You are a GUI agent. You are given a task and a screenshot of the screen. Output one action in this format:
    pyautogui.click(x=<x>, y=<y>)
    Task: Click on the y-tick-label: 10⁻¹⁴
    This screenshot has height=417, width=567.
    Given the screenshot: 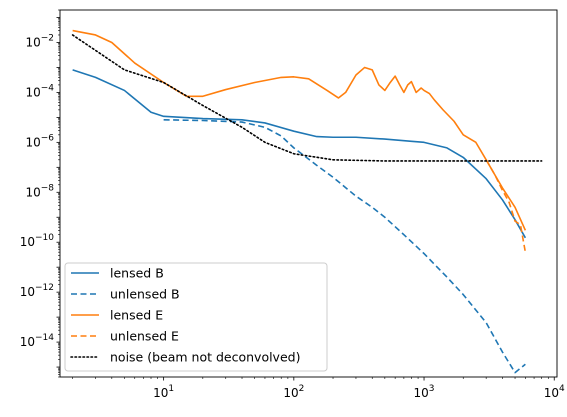 What is the action you would take?
    pyautogui.click(x=37, y=341)
    